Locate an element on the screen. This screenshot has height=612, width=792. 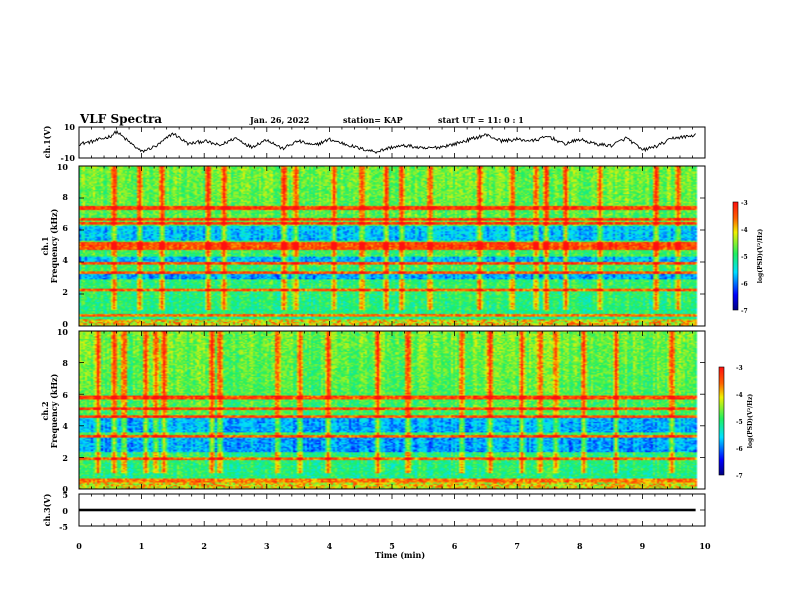
ch1-cb-tick-m3: -3 is located at coordinates (744, 203).